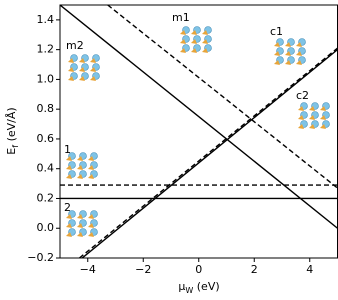 The image size is (338, 300). Describe the element at coordinates (198, 269) in the screenshot. I see `x-tick-label: 0` at that location.